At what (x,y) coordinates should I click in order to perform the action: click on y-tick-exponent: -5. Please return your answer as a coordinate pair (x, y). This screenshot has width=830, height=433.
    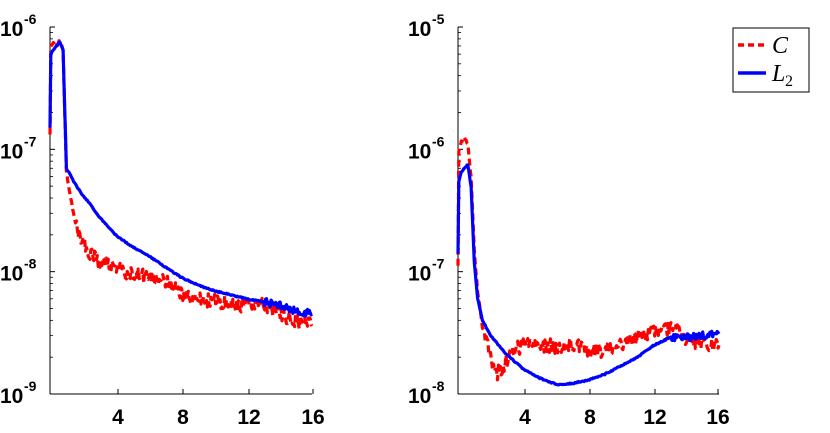
    Looking at the image, I should click on (438, 19).